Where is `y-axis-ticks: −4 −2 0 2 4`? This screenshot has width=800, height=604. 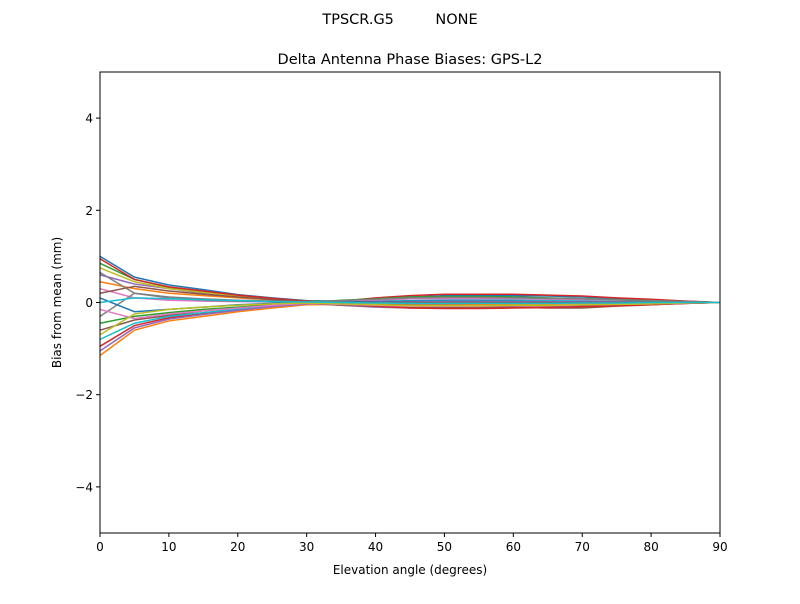
y-axis-ticks: −4 −2 0 2 4 is located at coordinates (87, 303).